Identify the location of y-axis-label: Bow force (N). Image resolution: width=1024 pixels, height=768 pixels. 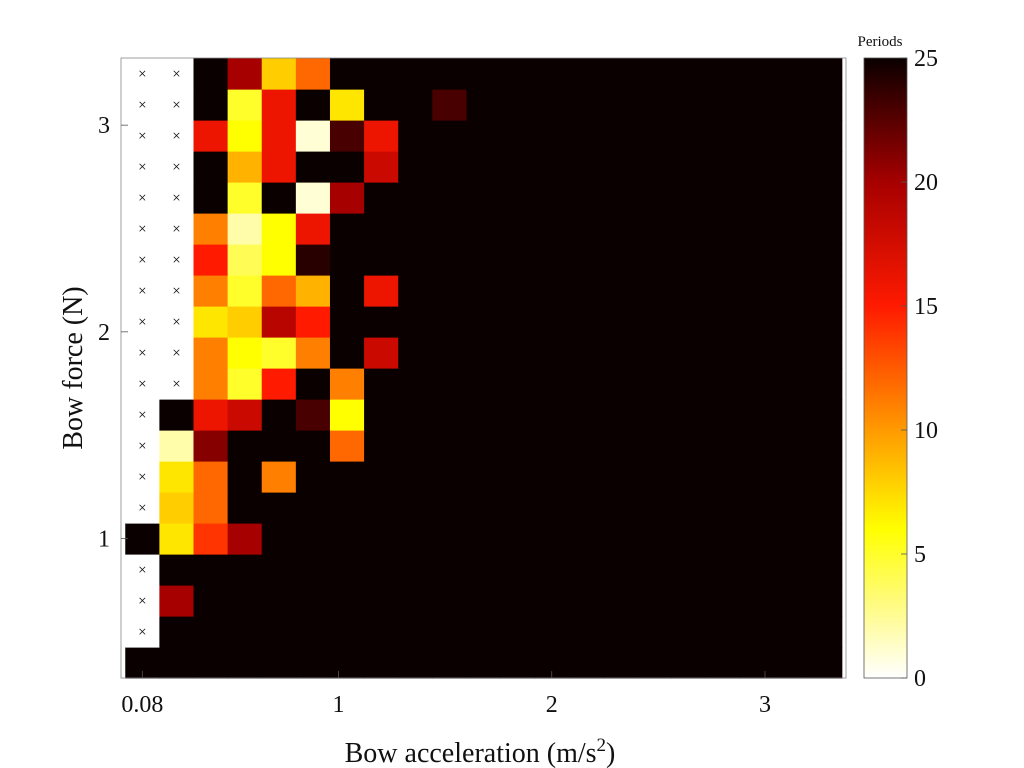
(73, 367).